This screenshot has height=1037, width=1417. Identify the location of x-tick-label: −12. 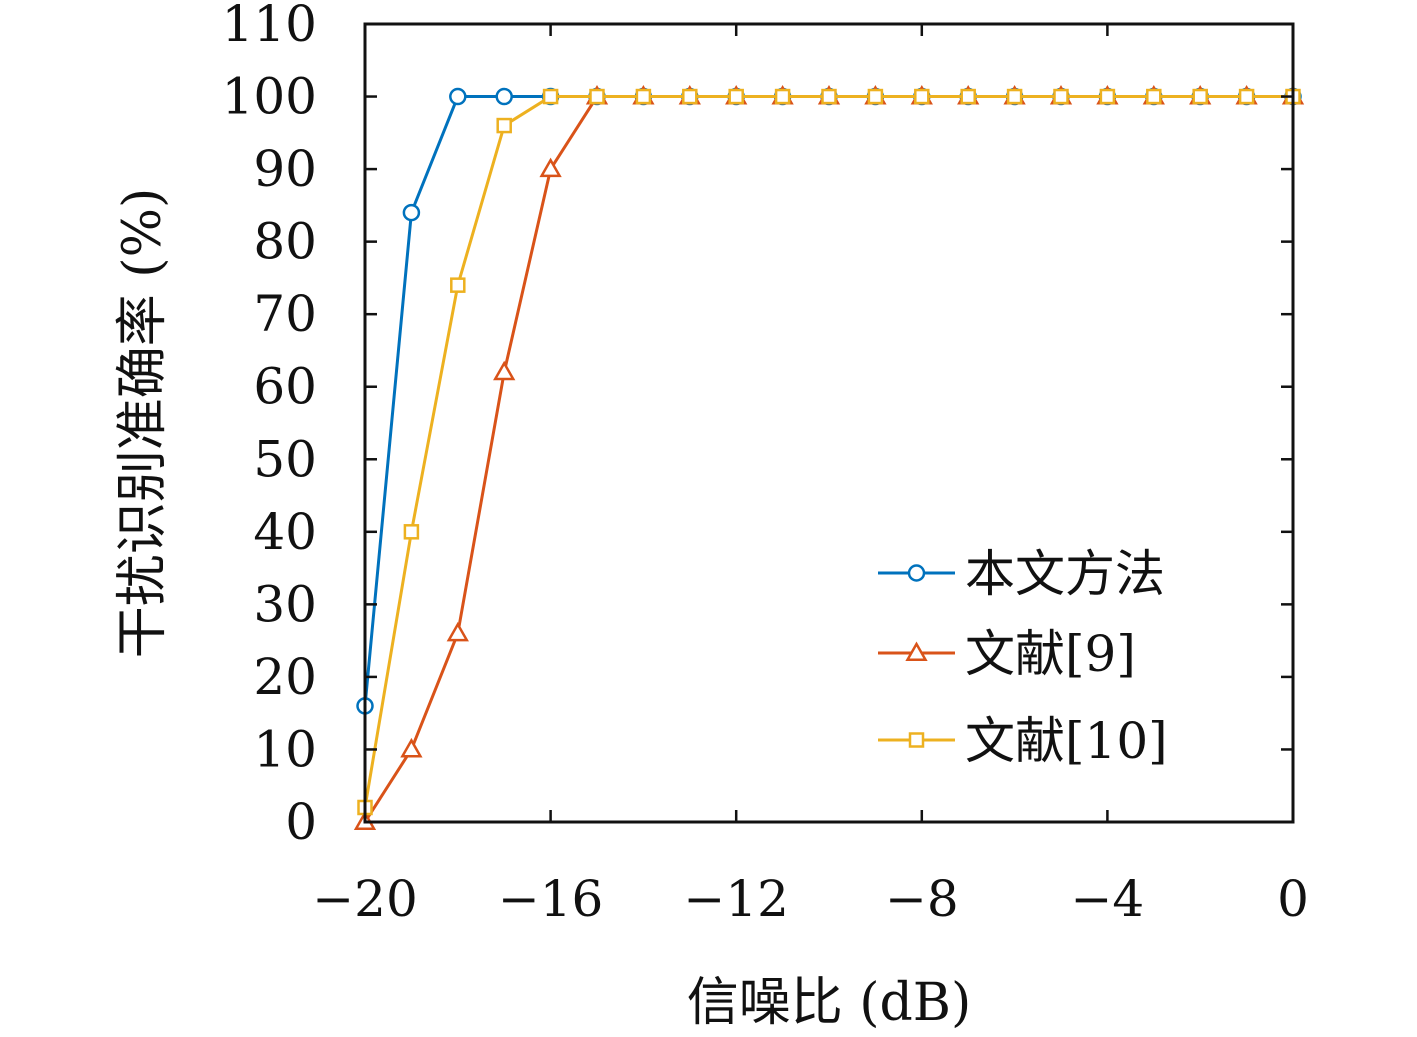
(736, 899).